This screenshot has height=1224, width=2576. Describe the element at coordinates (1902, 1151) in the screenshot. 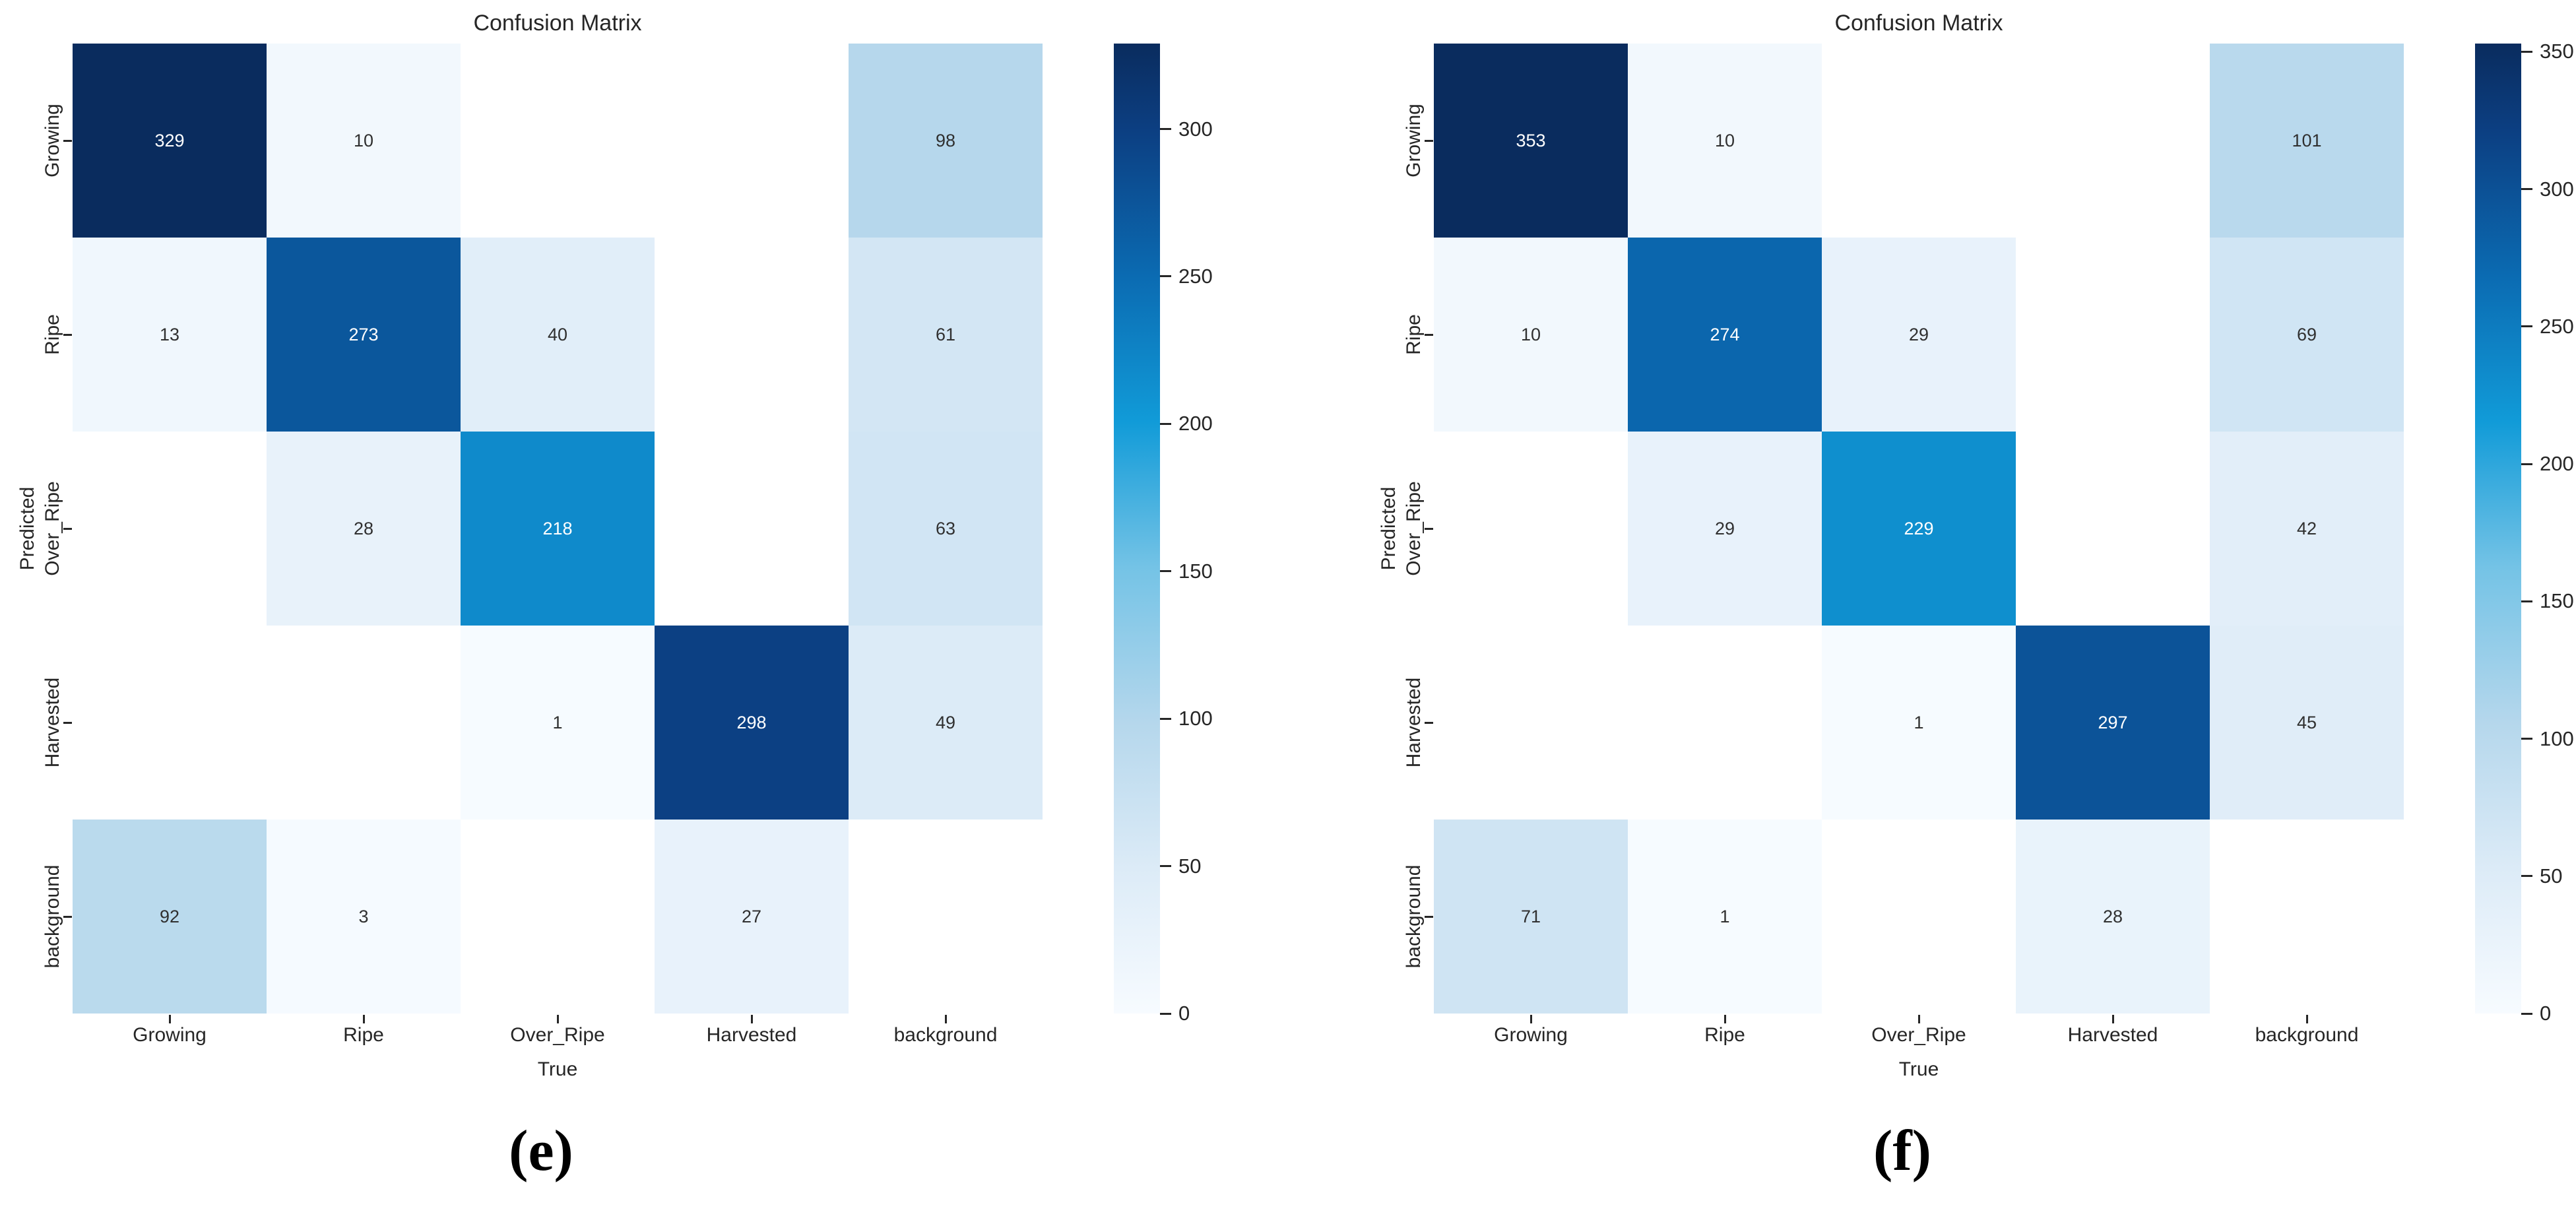

I see `panel-caption: (f)` at that location.